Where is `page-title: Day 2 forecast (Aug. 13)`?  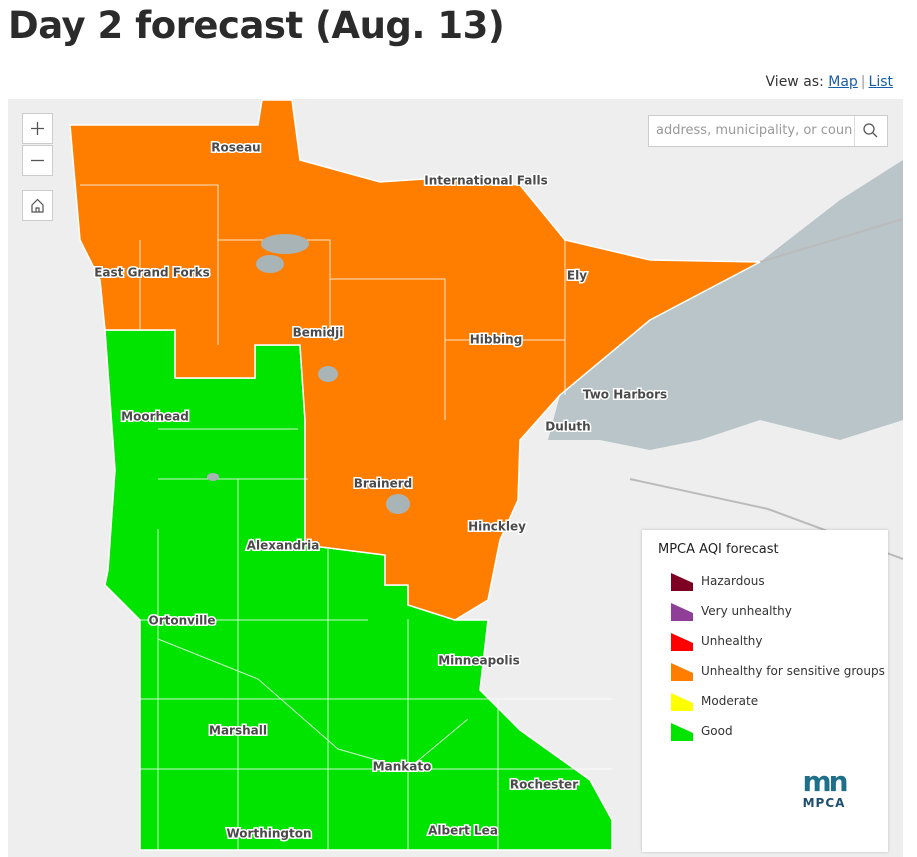
page-title: Day 2 forecast (Aug. 13) is located at coordinates (256, 25).